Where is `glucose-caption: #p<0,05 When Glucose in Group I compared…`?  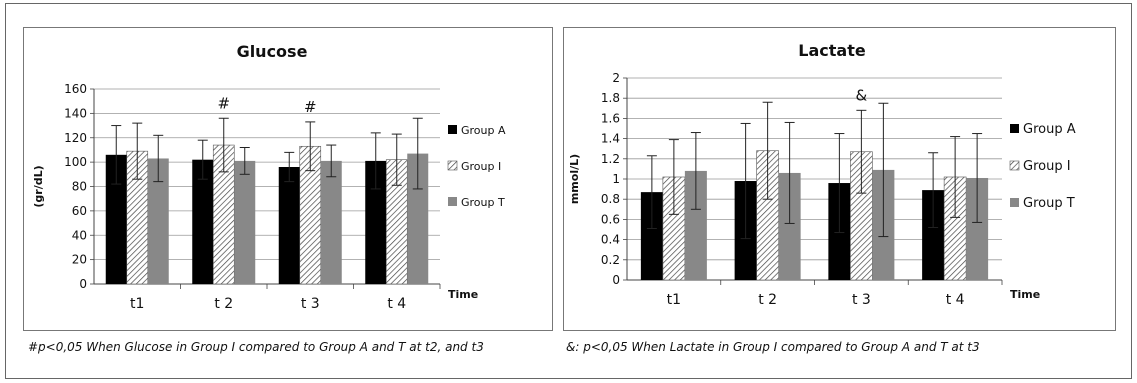
glucose-caption: #p<0,05 When Glucose in Group I compared… is located at coordinates (256, 347).